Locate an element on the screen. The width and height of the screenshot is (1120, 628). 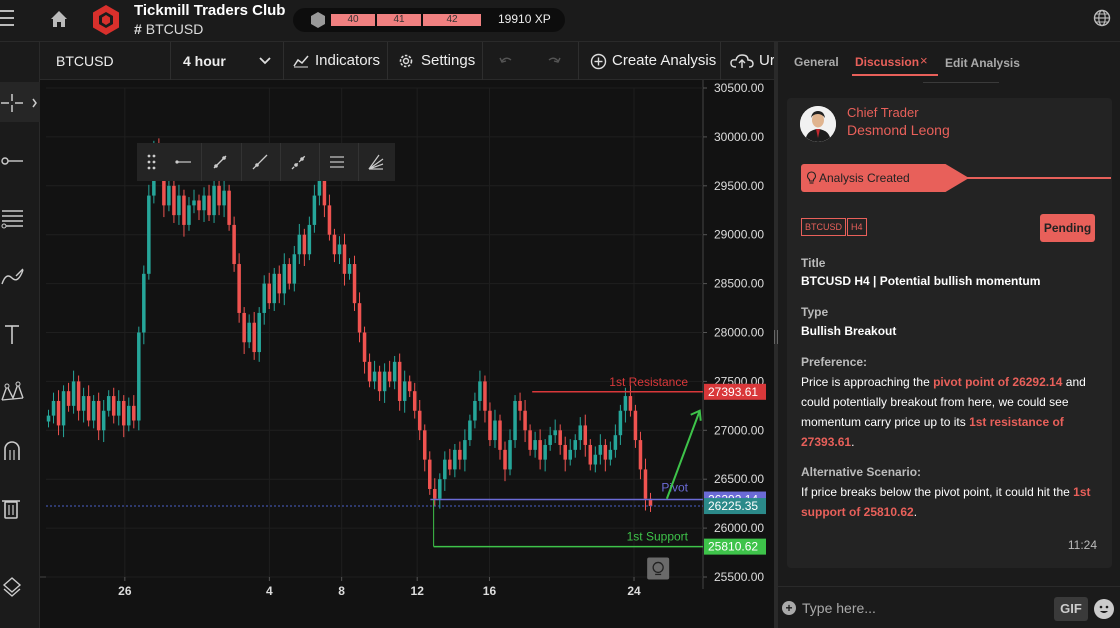
fan-icon is located at coordinates (376, 162).